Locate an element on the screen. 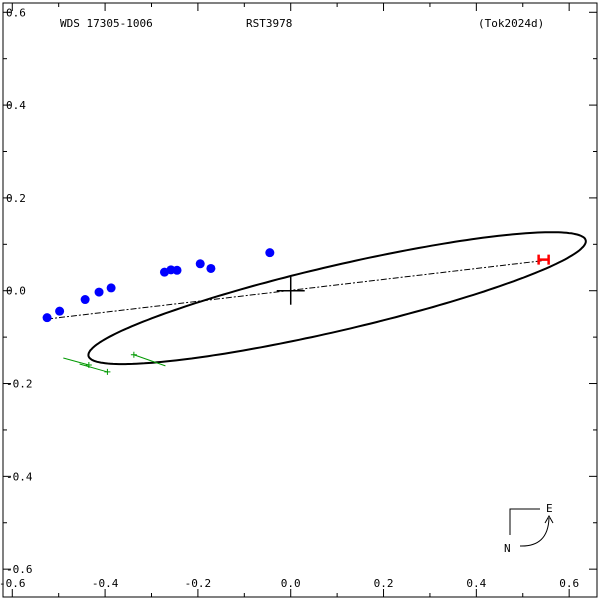  compass-north-label: N is located at coordinates (507, 548).